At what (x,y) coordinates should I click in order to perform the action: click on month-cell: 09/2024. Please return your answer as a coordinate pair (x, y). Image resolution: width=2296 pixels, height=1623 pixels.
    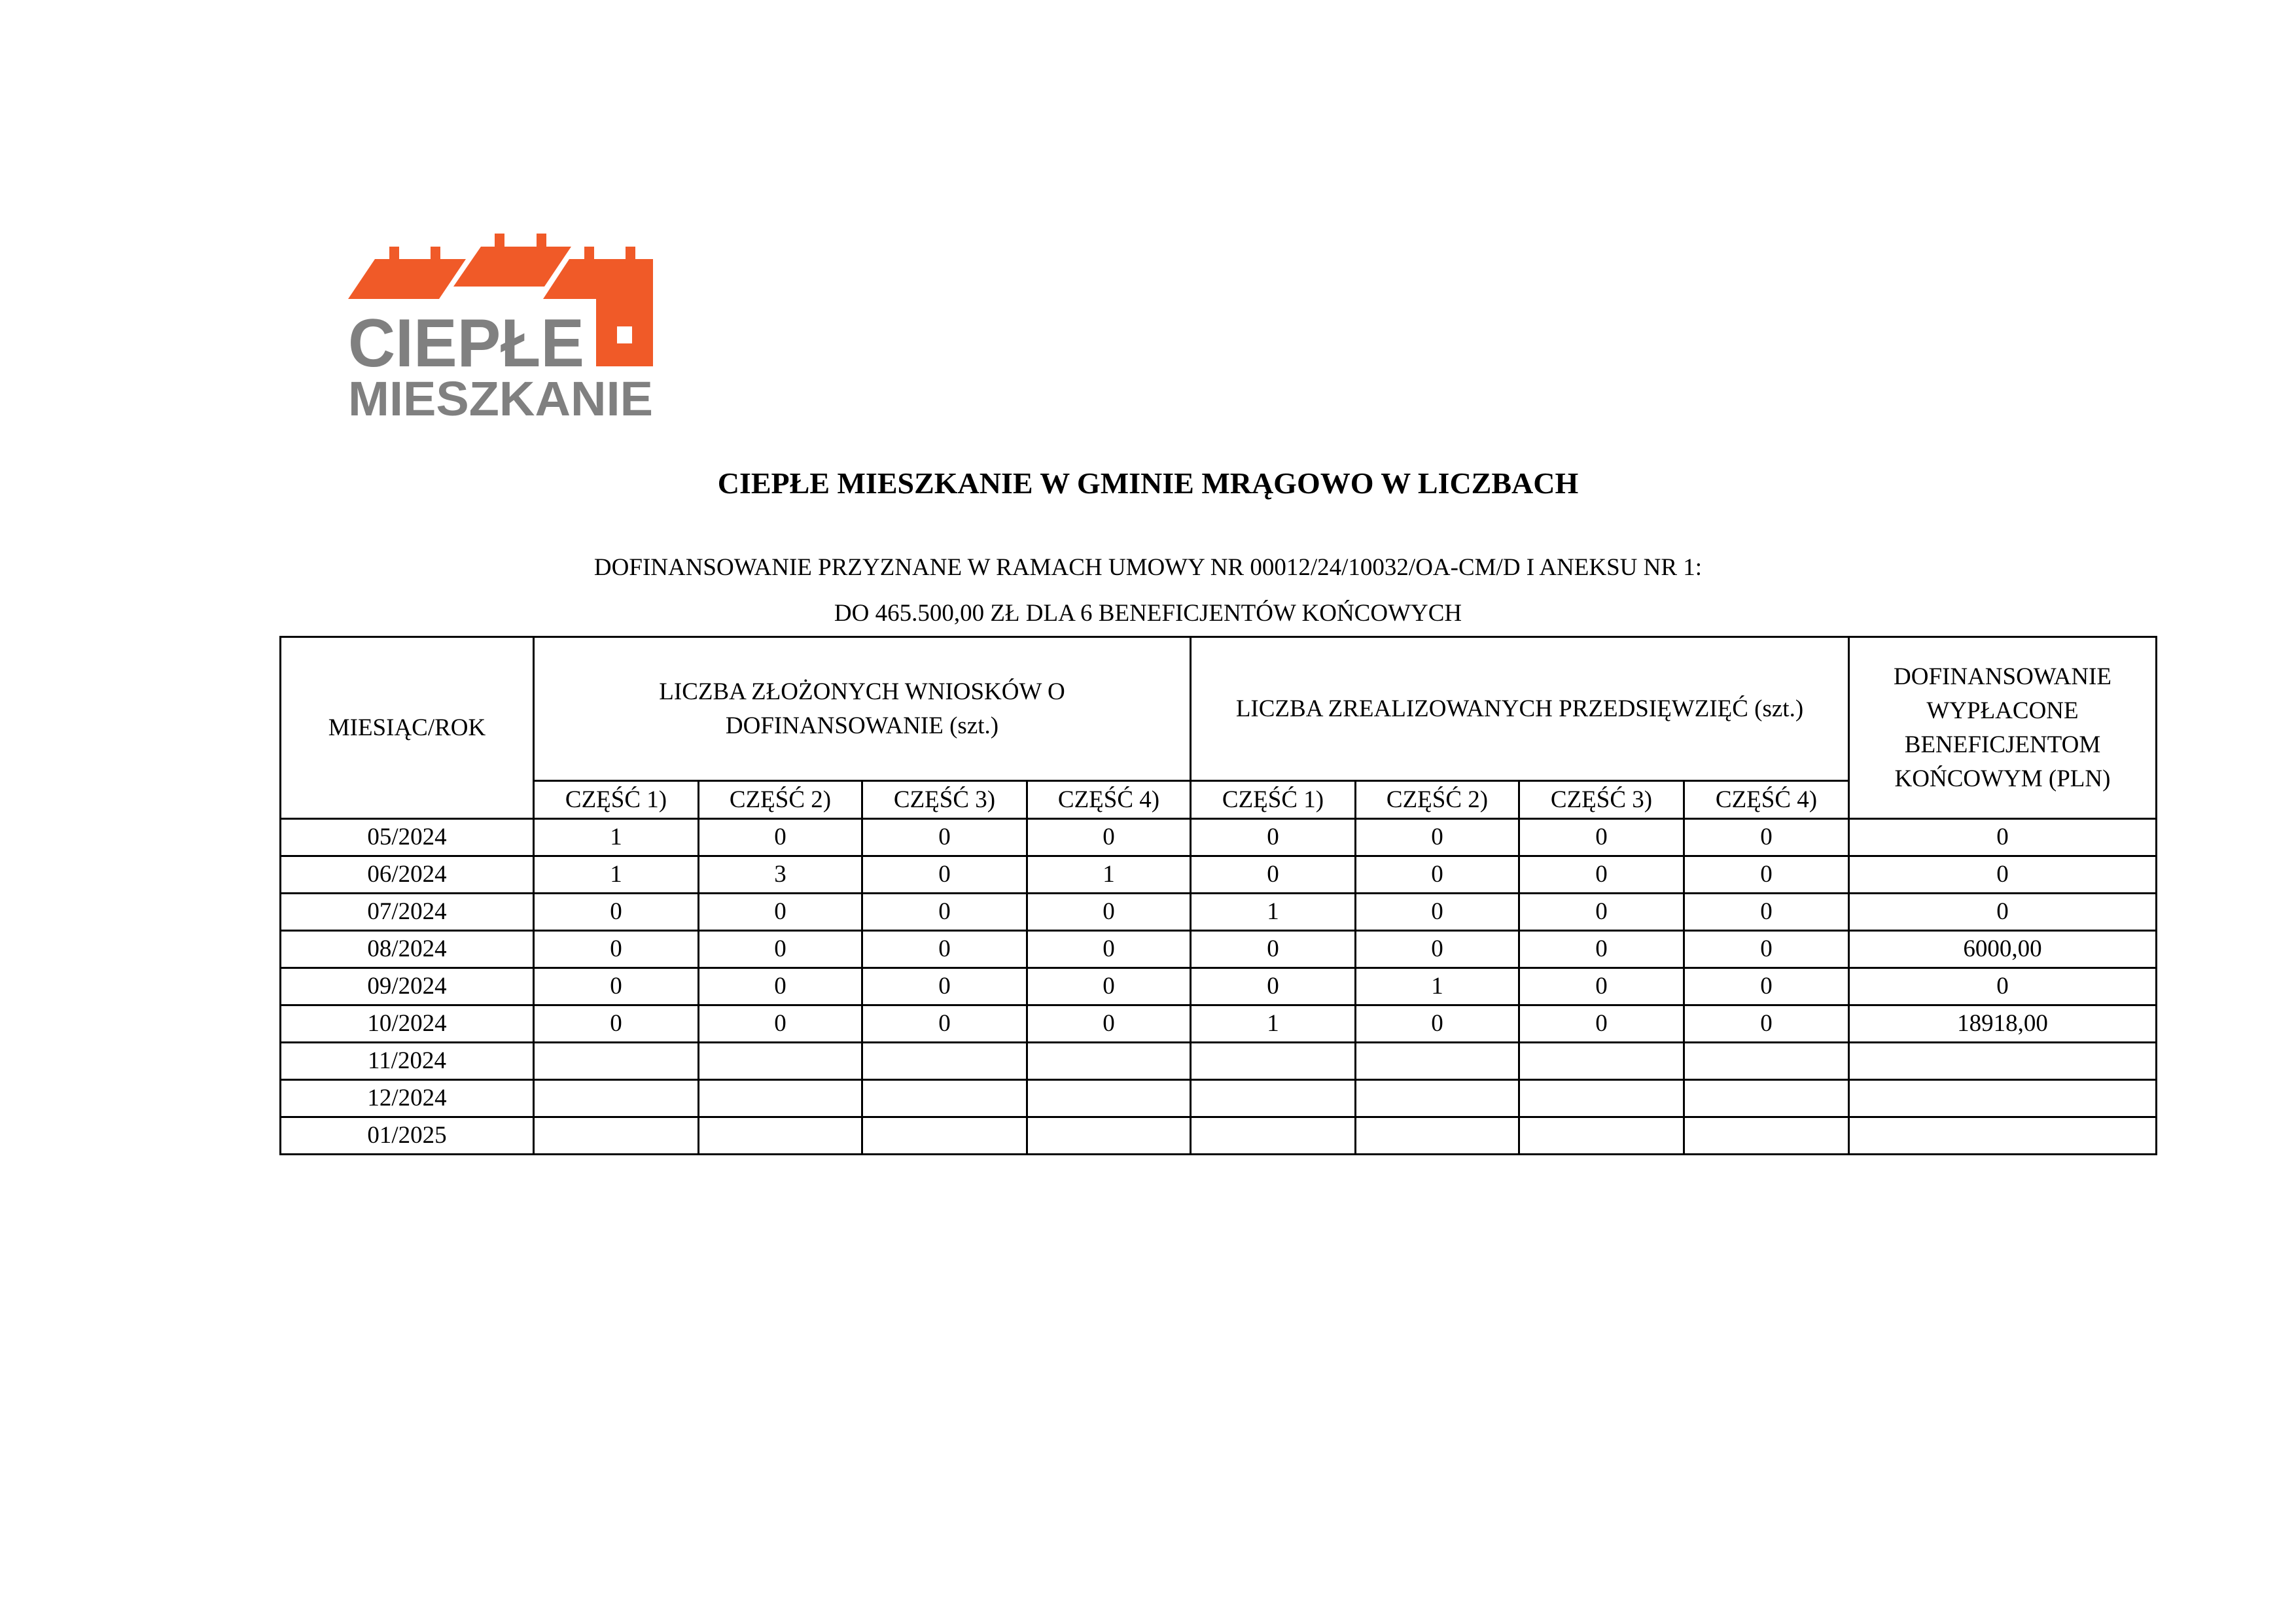
    Looking at the image, I should click on (407, 986).